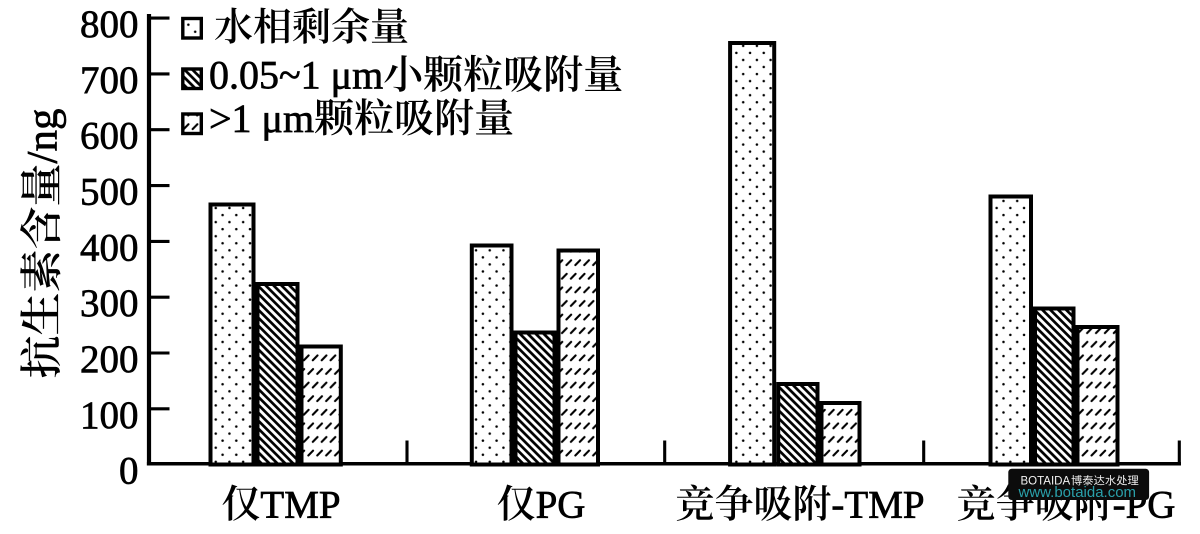  I want to click on svg-text: www.botaida.com, so click(1077, 492).